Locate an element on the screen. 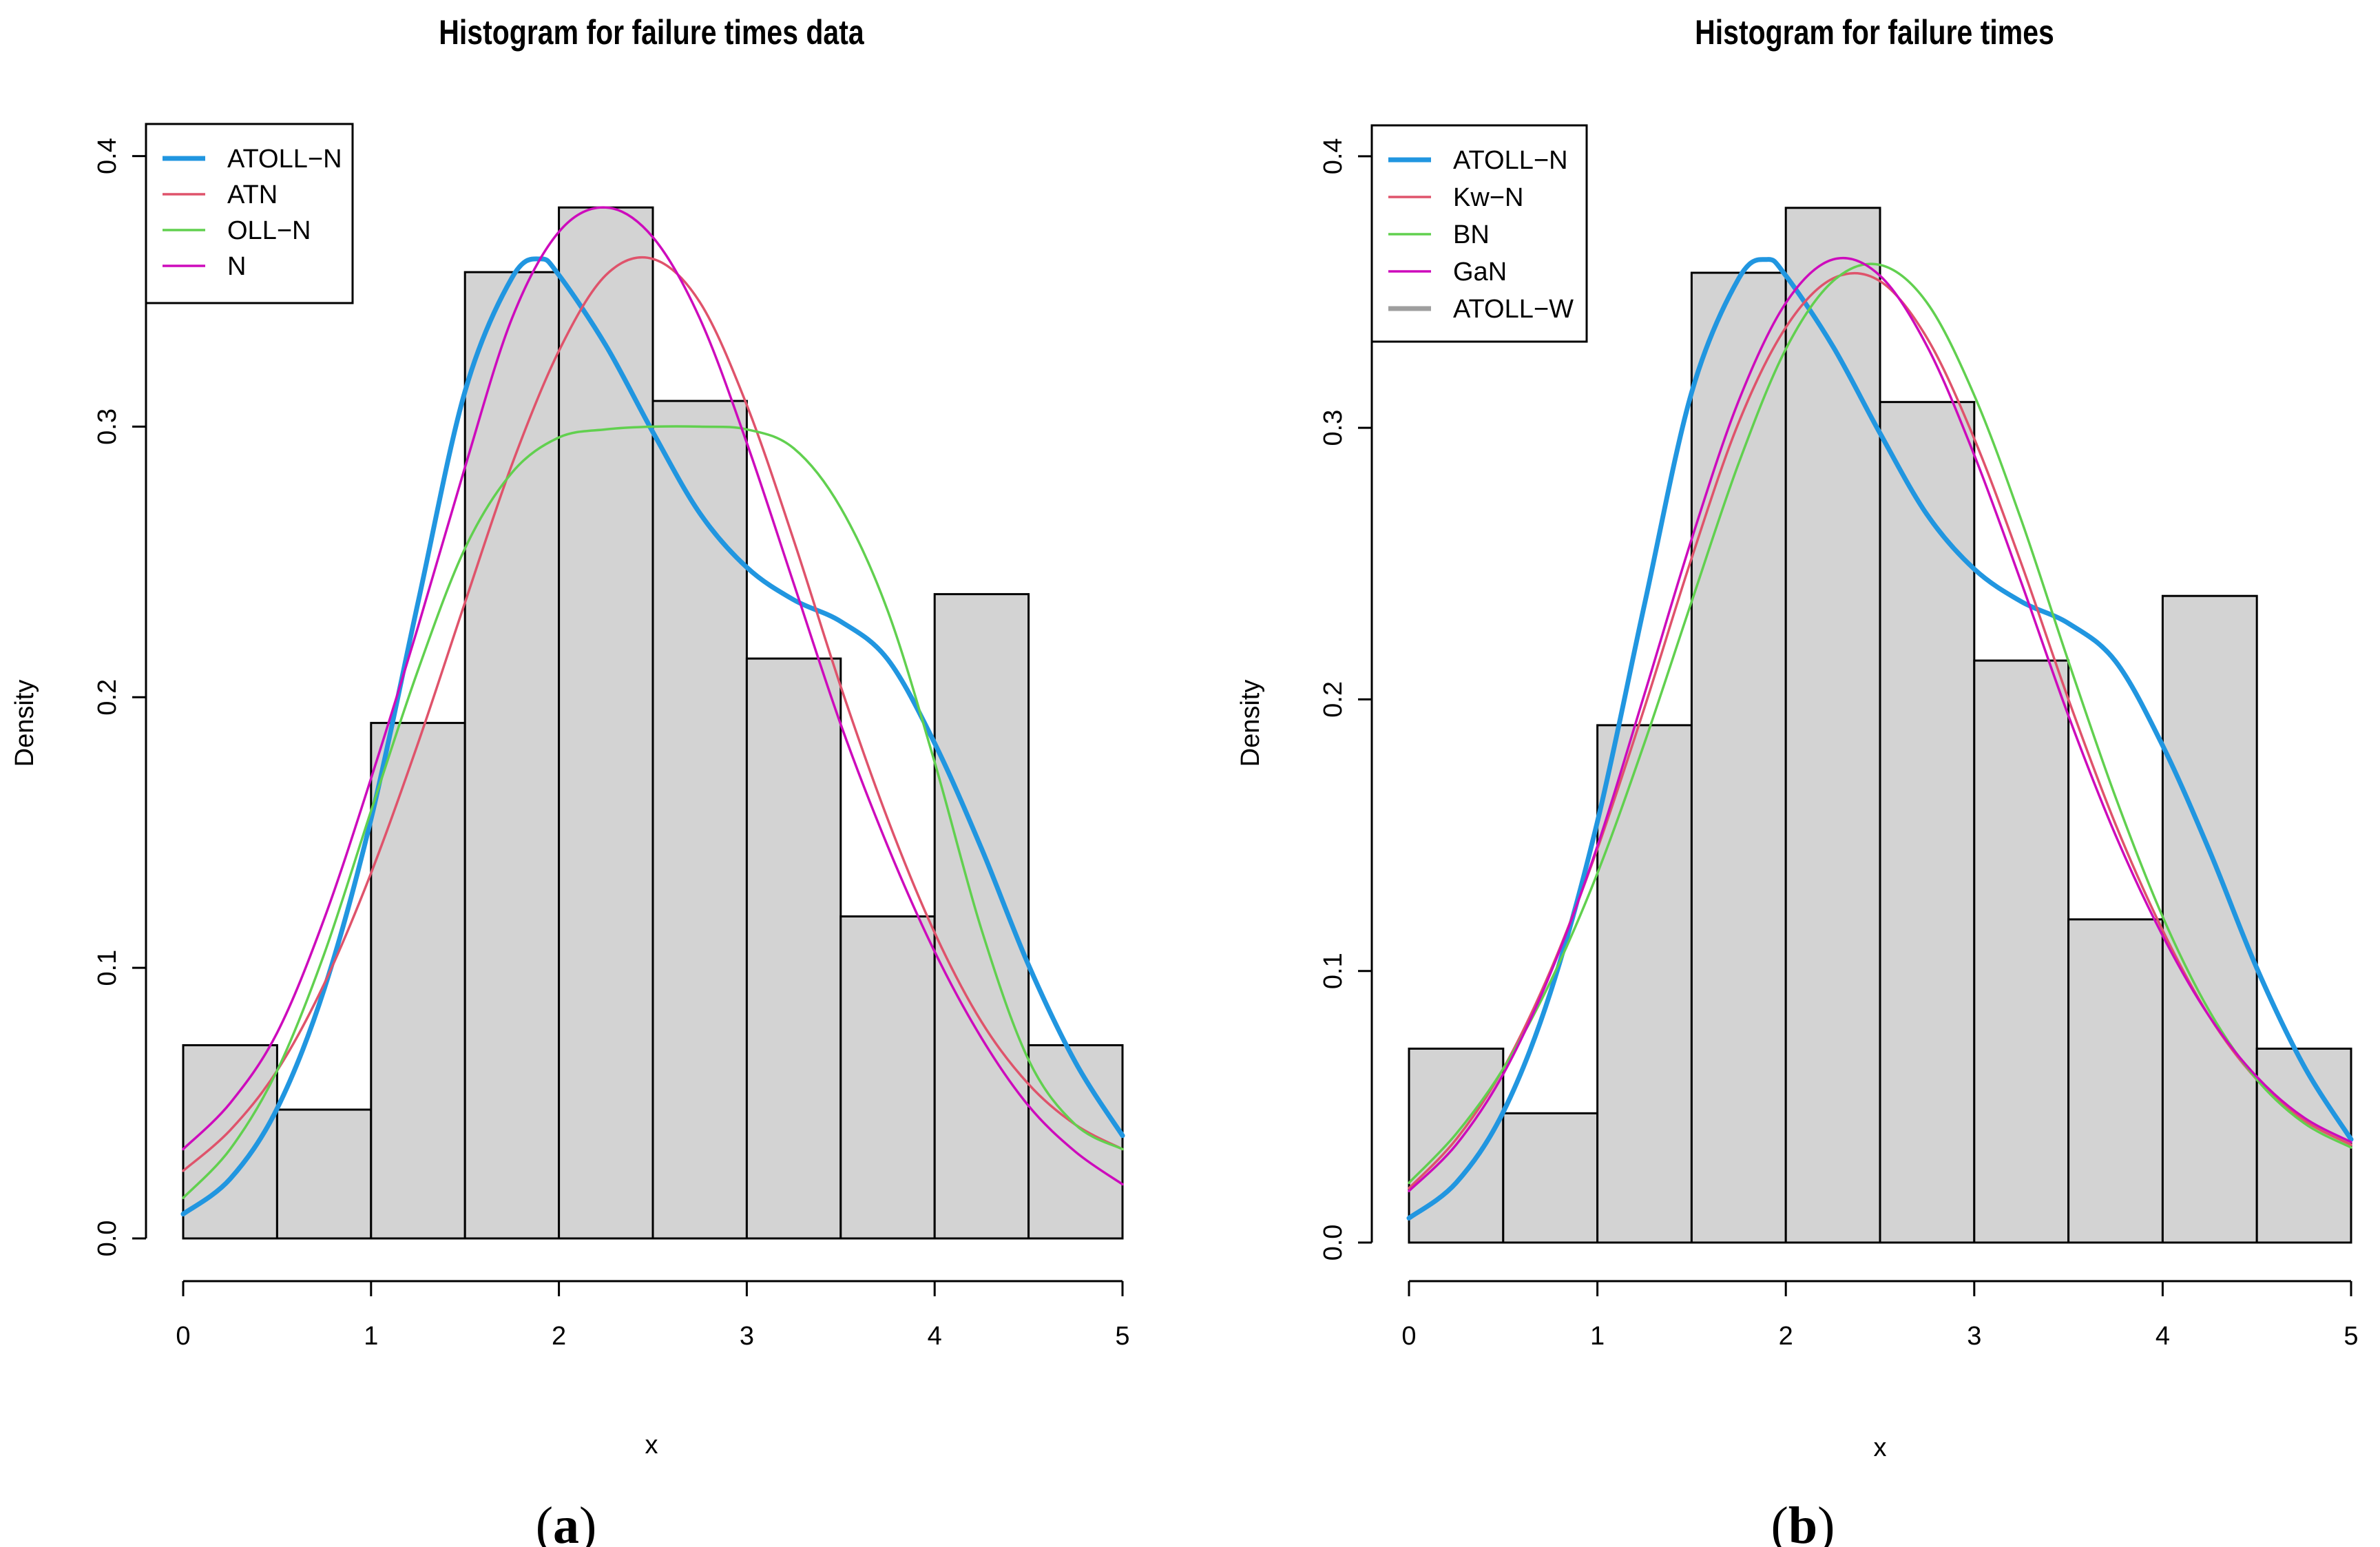  legend-label: Kw−N is located at coordinates (1488, 198).